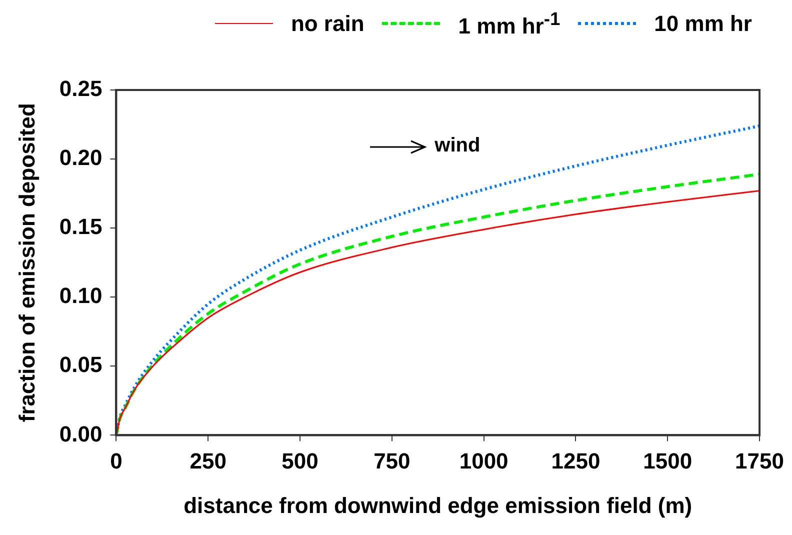 The height and width of the screenshot is (535, 792). Describe the element at coordinates (438, 505) in the screenshot. I see `x-axis-title: distance from downwind edge emission field (m)` at that location.